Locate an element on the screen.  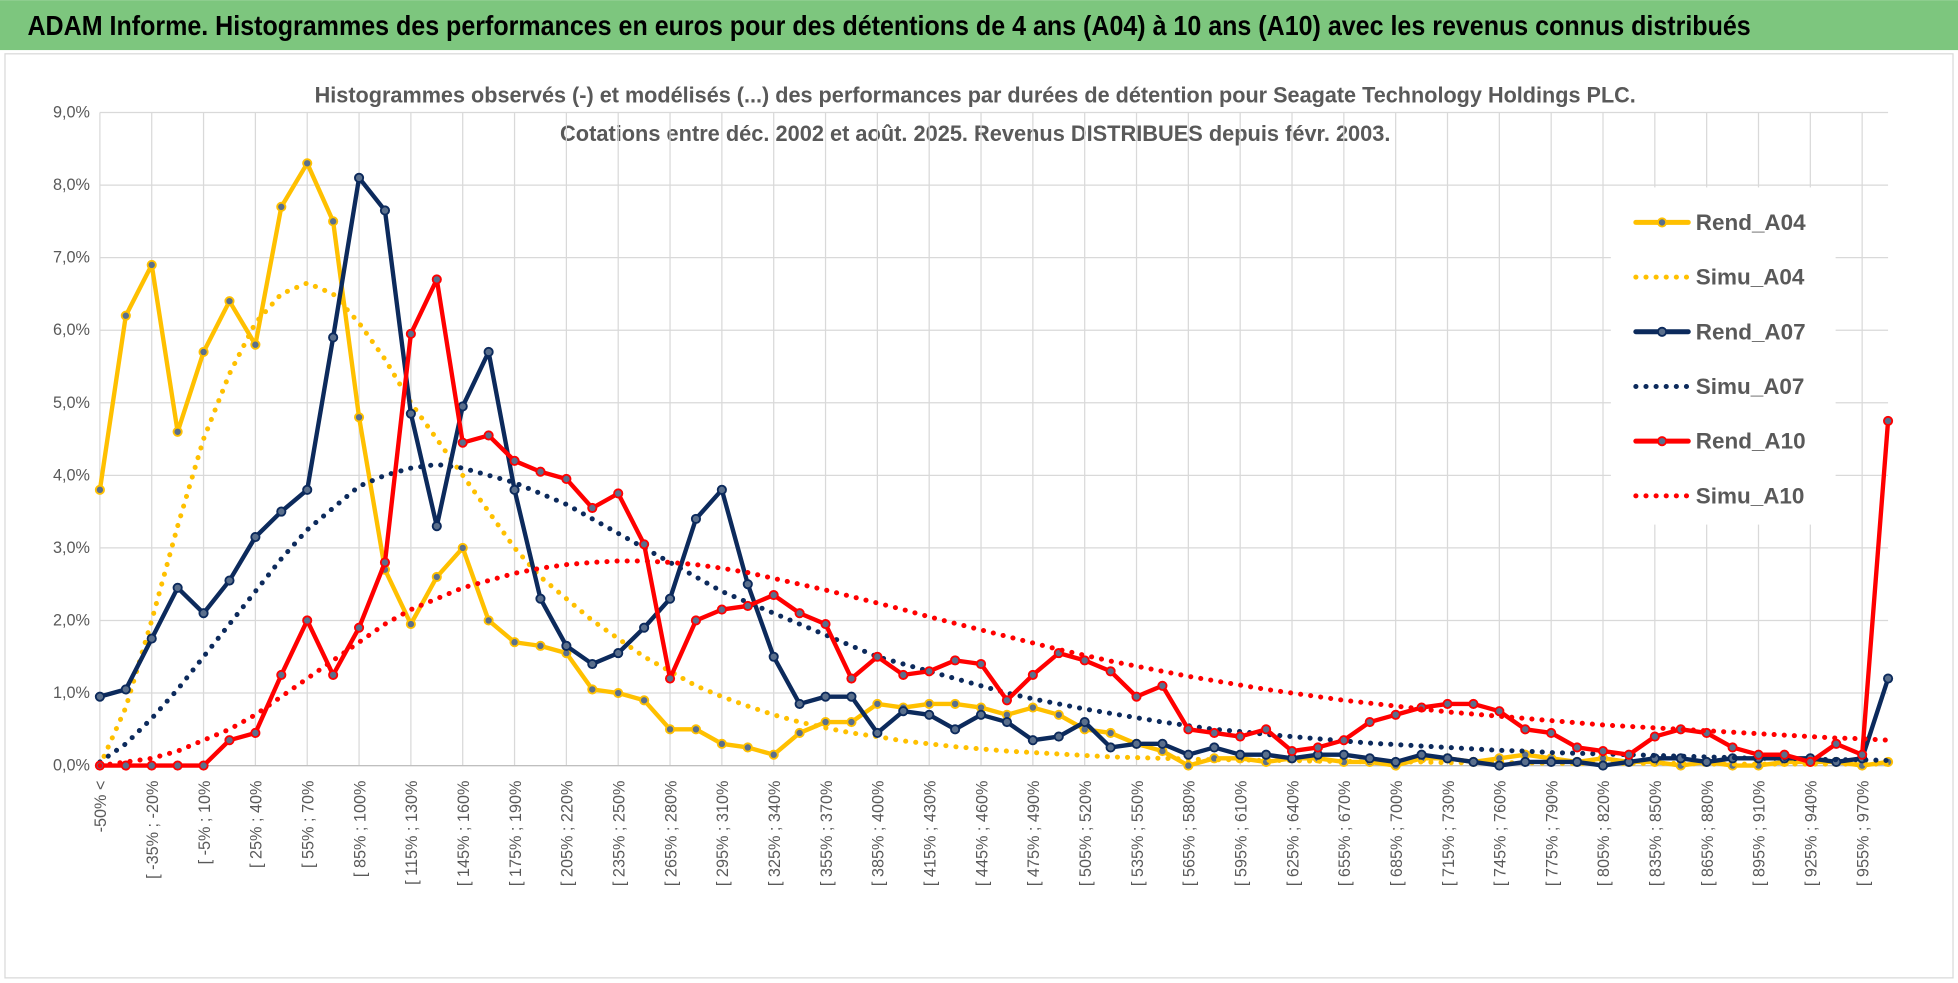
y-tick-label: 3,0% is located at coordinates (71, 548).